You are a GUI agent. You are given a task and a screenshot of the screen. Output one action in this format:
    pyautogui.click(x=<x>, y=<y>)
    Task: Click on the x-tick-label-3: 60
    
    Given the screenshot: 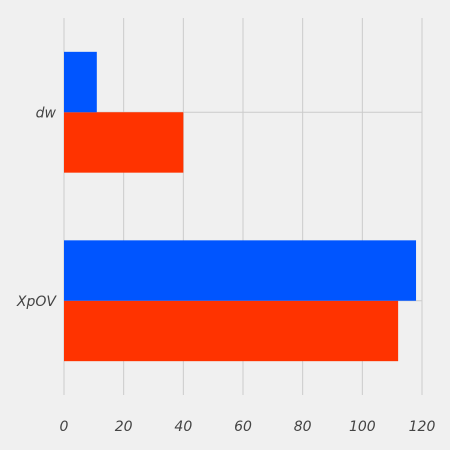 What is the action you would take?
    pyautogui.click(x=243, y=427)
    